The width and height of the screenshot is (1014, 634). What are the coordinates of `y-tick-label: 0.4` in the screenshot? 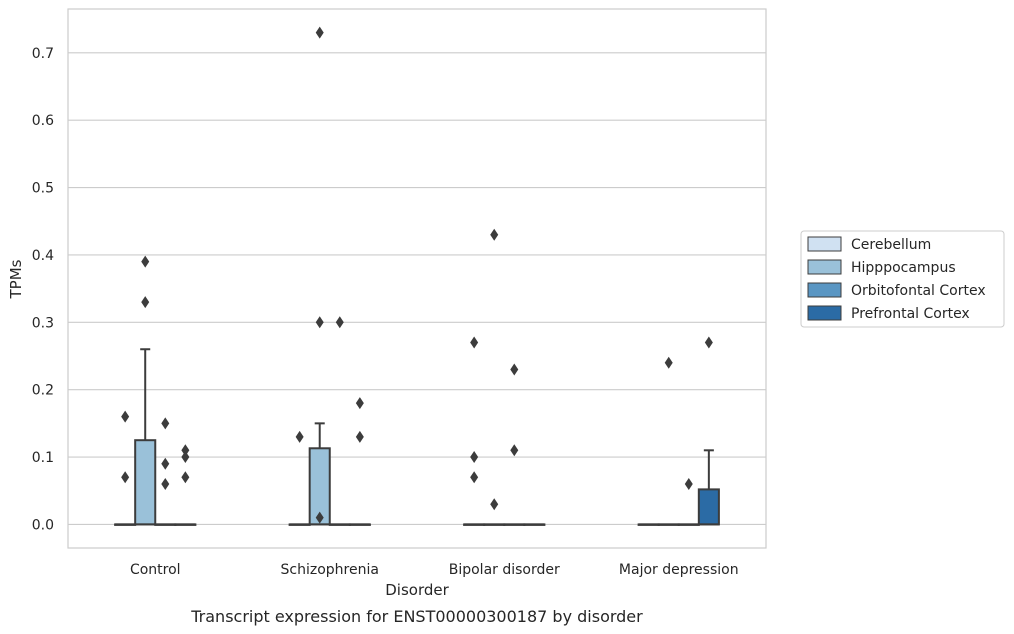 It's located at (43, 256).